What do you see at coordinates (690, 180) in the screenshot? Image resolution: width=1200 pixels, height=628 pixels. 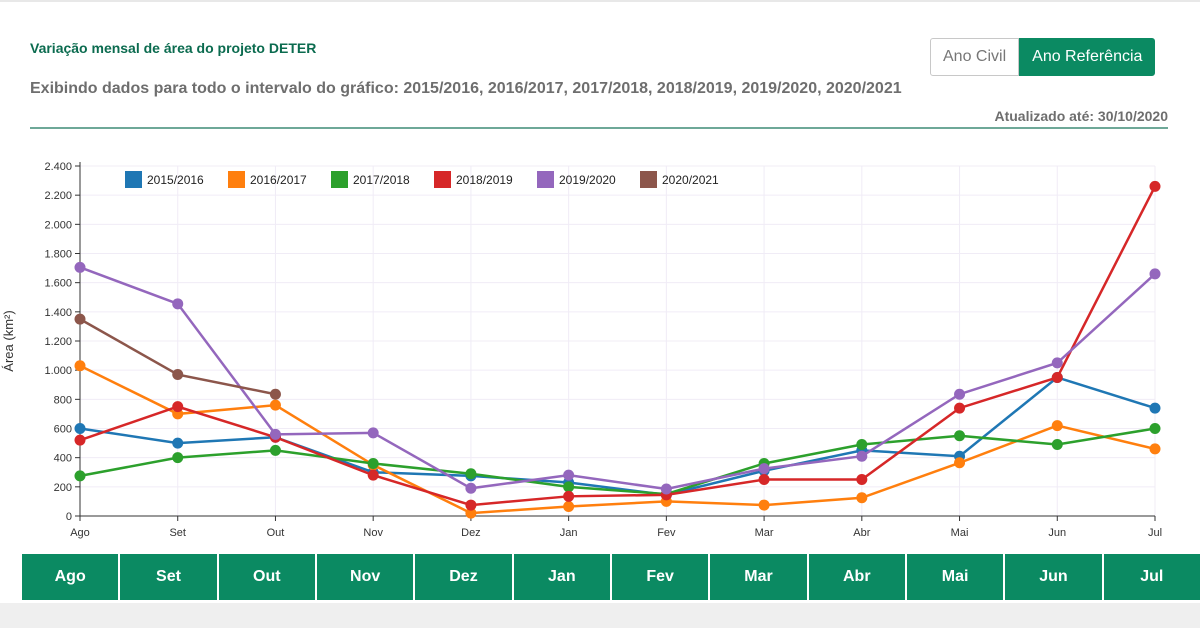 I see `legend-label: 2020/2021` at bounding box center [690, 180].